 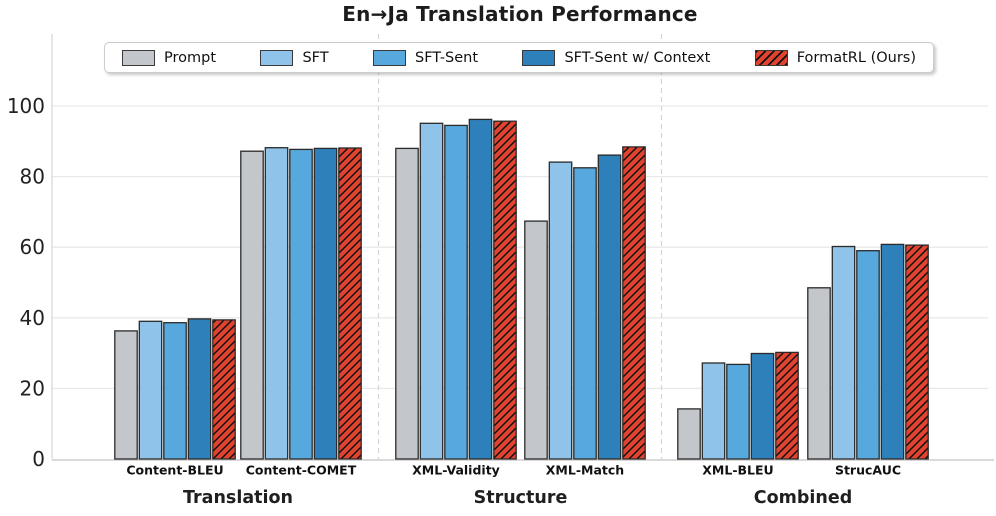 I want to click on bar-sft-sent-w-context-xml-bleu, so click(x=762, y=406).